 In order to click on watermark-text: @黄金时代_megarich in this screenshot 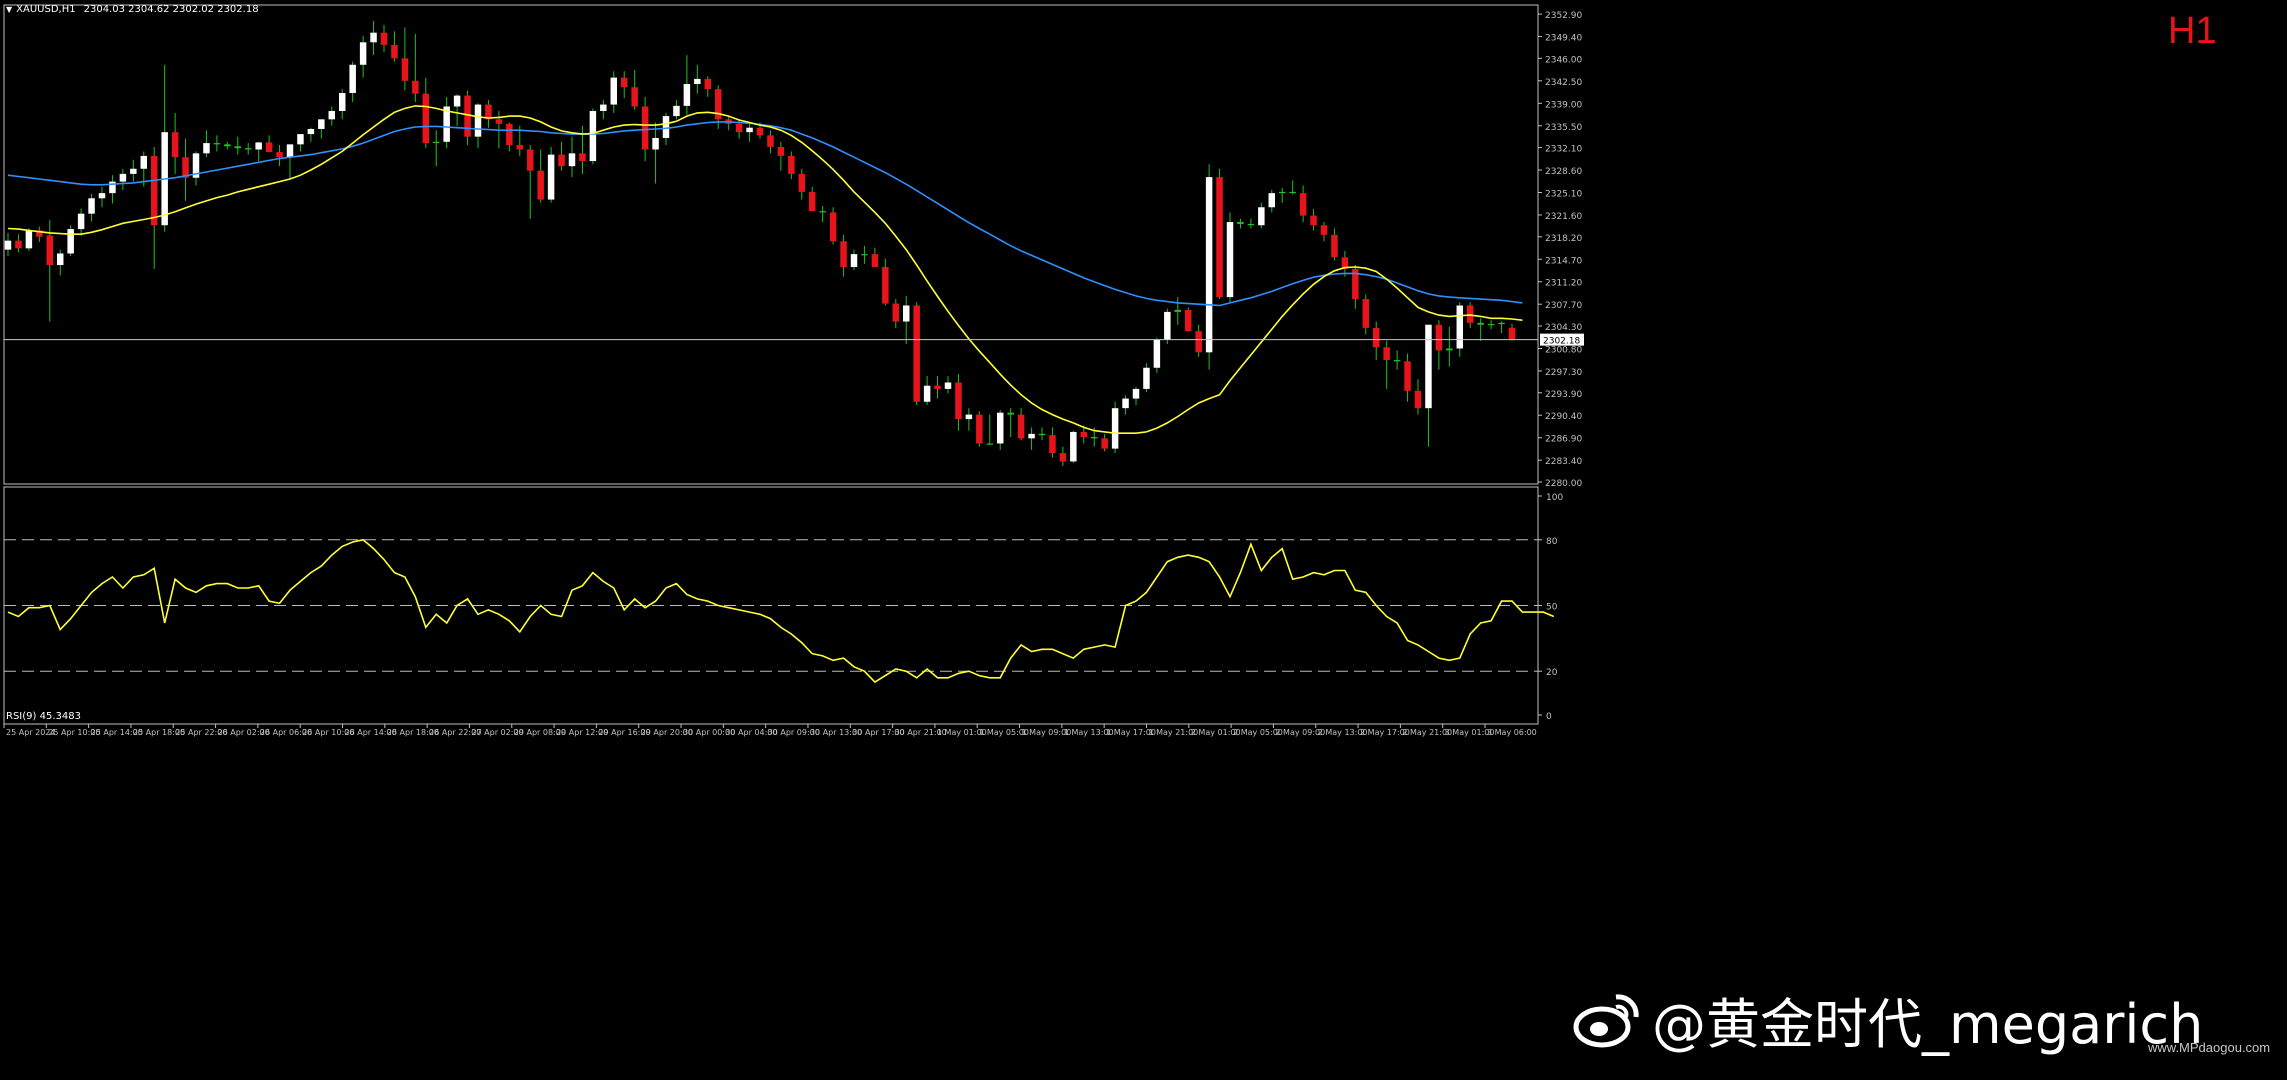, I will do `click(1928, 1024)`.